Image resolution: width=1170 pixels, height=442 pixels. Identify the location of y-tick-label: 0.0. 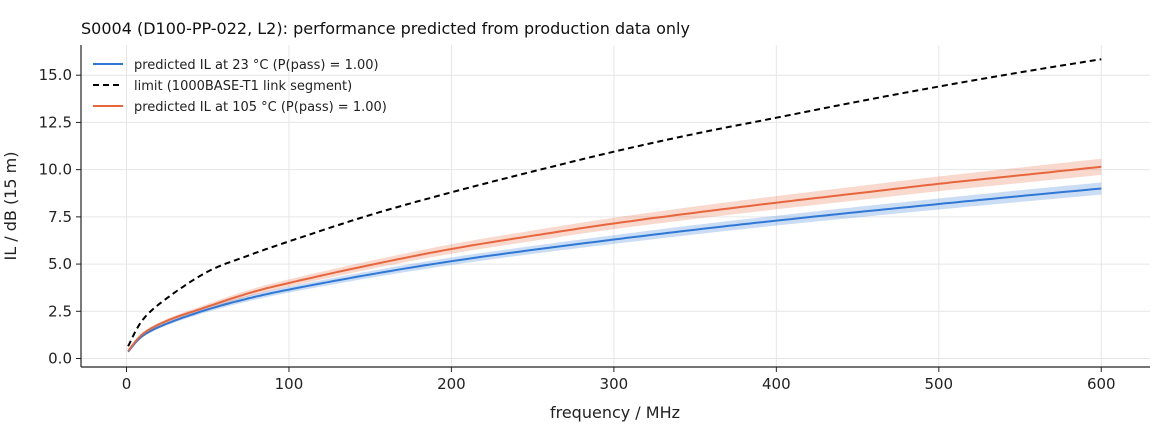
(60, 359).